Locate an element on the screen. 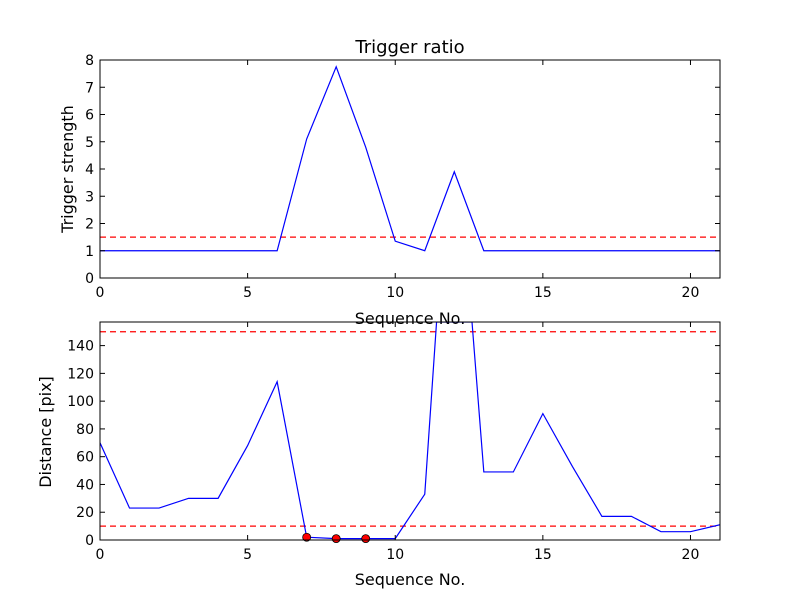  bottom-chart-x-tick-label: 5 is located at coordinates (247, 555).